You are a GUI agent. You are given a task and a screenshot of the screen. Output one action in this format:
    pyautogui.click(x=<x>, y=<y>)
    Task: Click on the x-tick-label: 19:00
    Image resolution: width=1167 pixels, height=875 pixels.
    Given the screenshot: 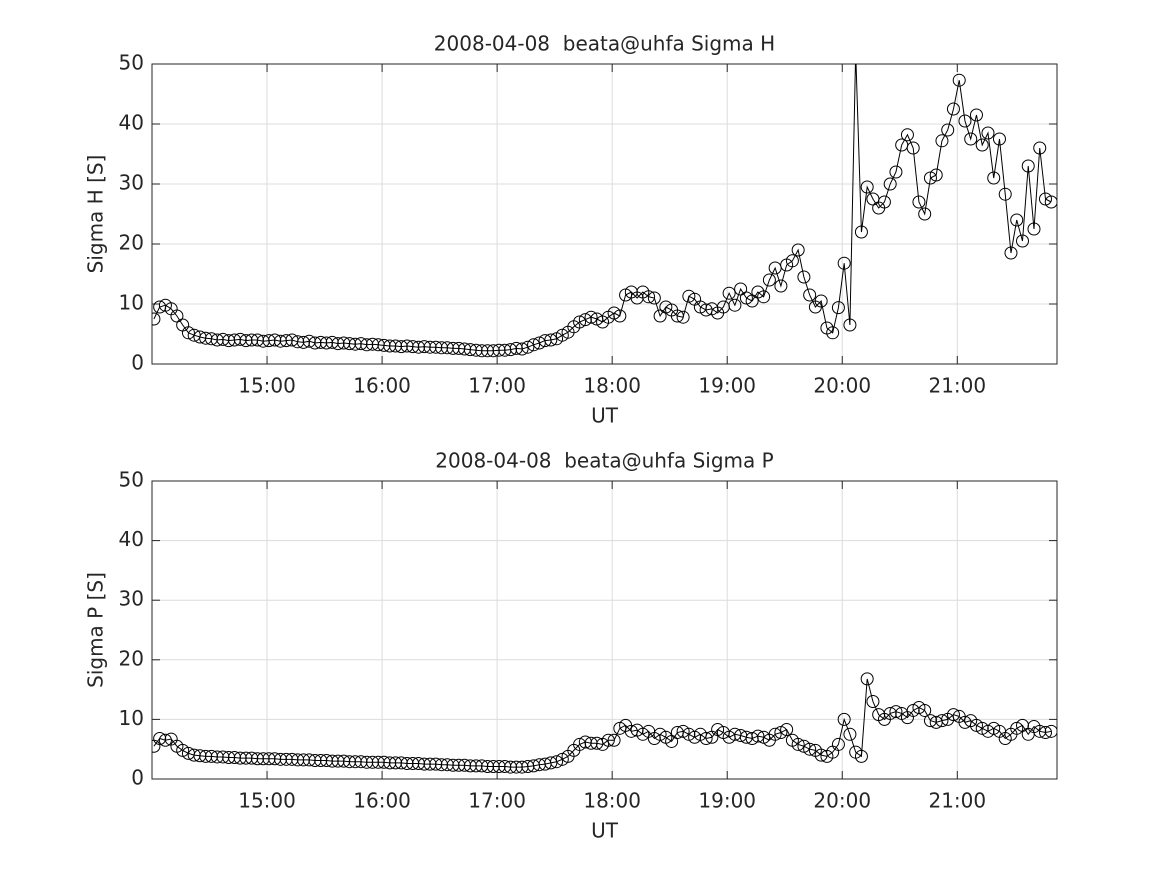 What is the action you would take?
    pyautogui.click(x=727, y=801)
    